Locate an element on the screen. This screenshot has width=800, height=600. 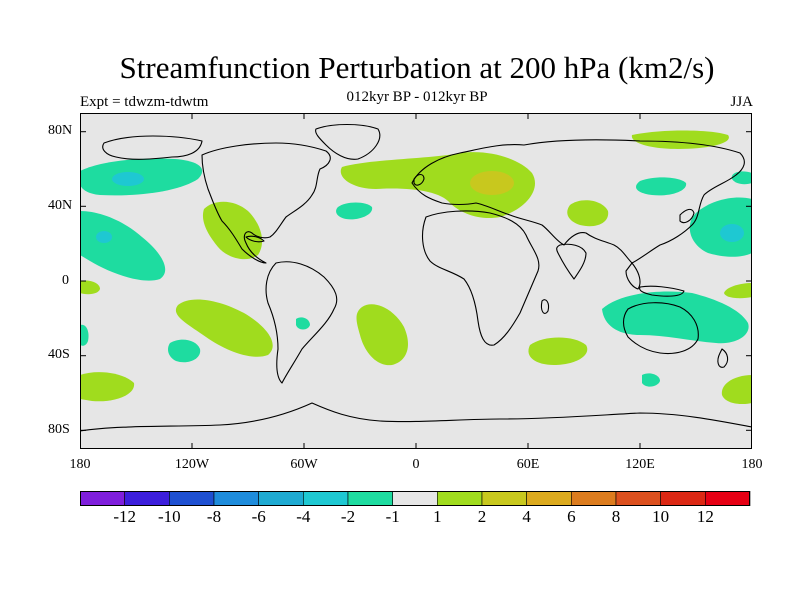
coast-north-america is located at coordinates (266, 203).